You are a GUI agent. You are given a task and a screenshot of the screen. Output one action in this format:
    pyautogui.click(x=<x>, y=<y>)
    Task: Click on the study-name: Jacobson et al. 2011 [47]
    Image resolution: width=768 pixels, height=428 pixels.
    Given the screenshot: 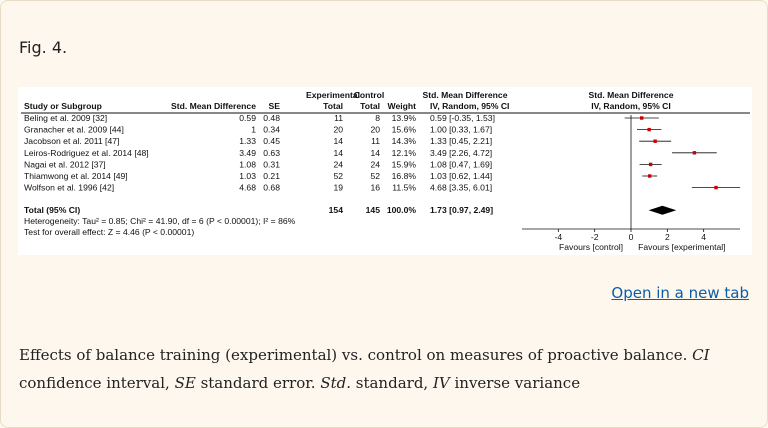 What is the action you would take?
    pyautogui.click(x=71, y=141)
    